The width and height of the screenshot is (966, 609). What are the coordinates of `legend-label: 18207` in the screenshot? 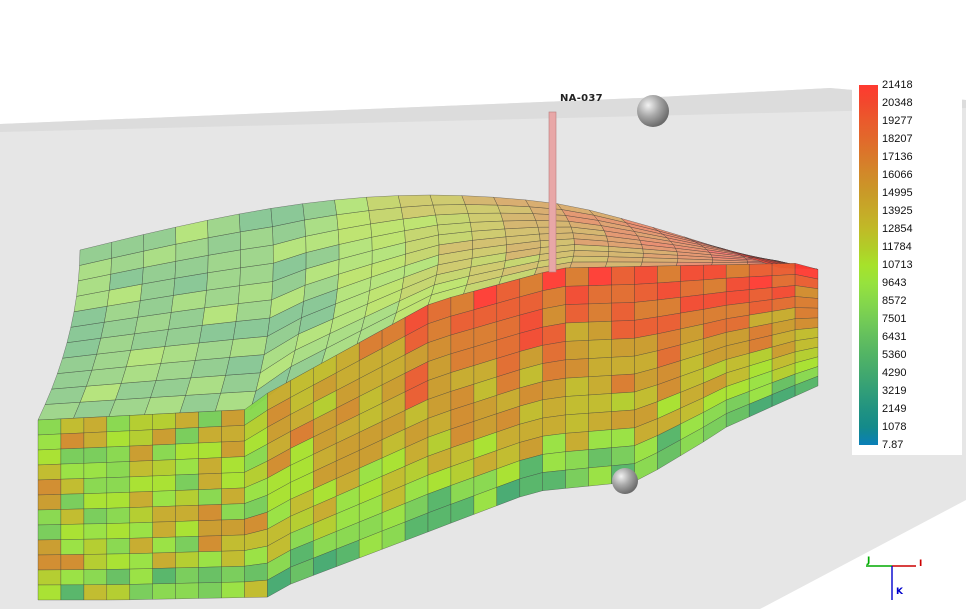 It's located at (897, 139).